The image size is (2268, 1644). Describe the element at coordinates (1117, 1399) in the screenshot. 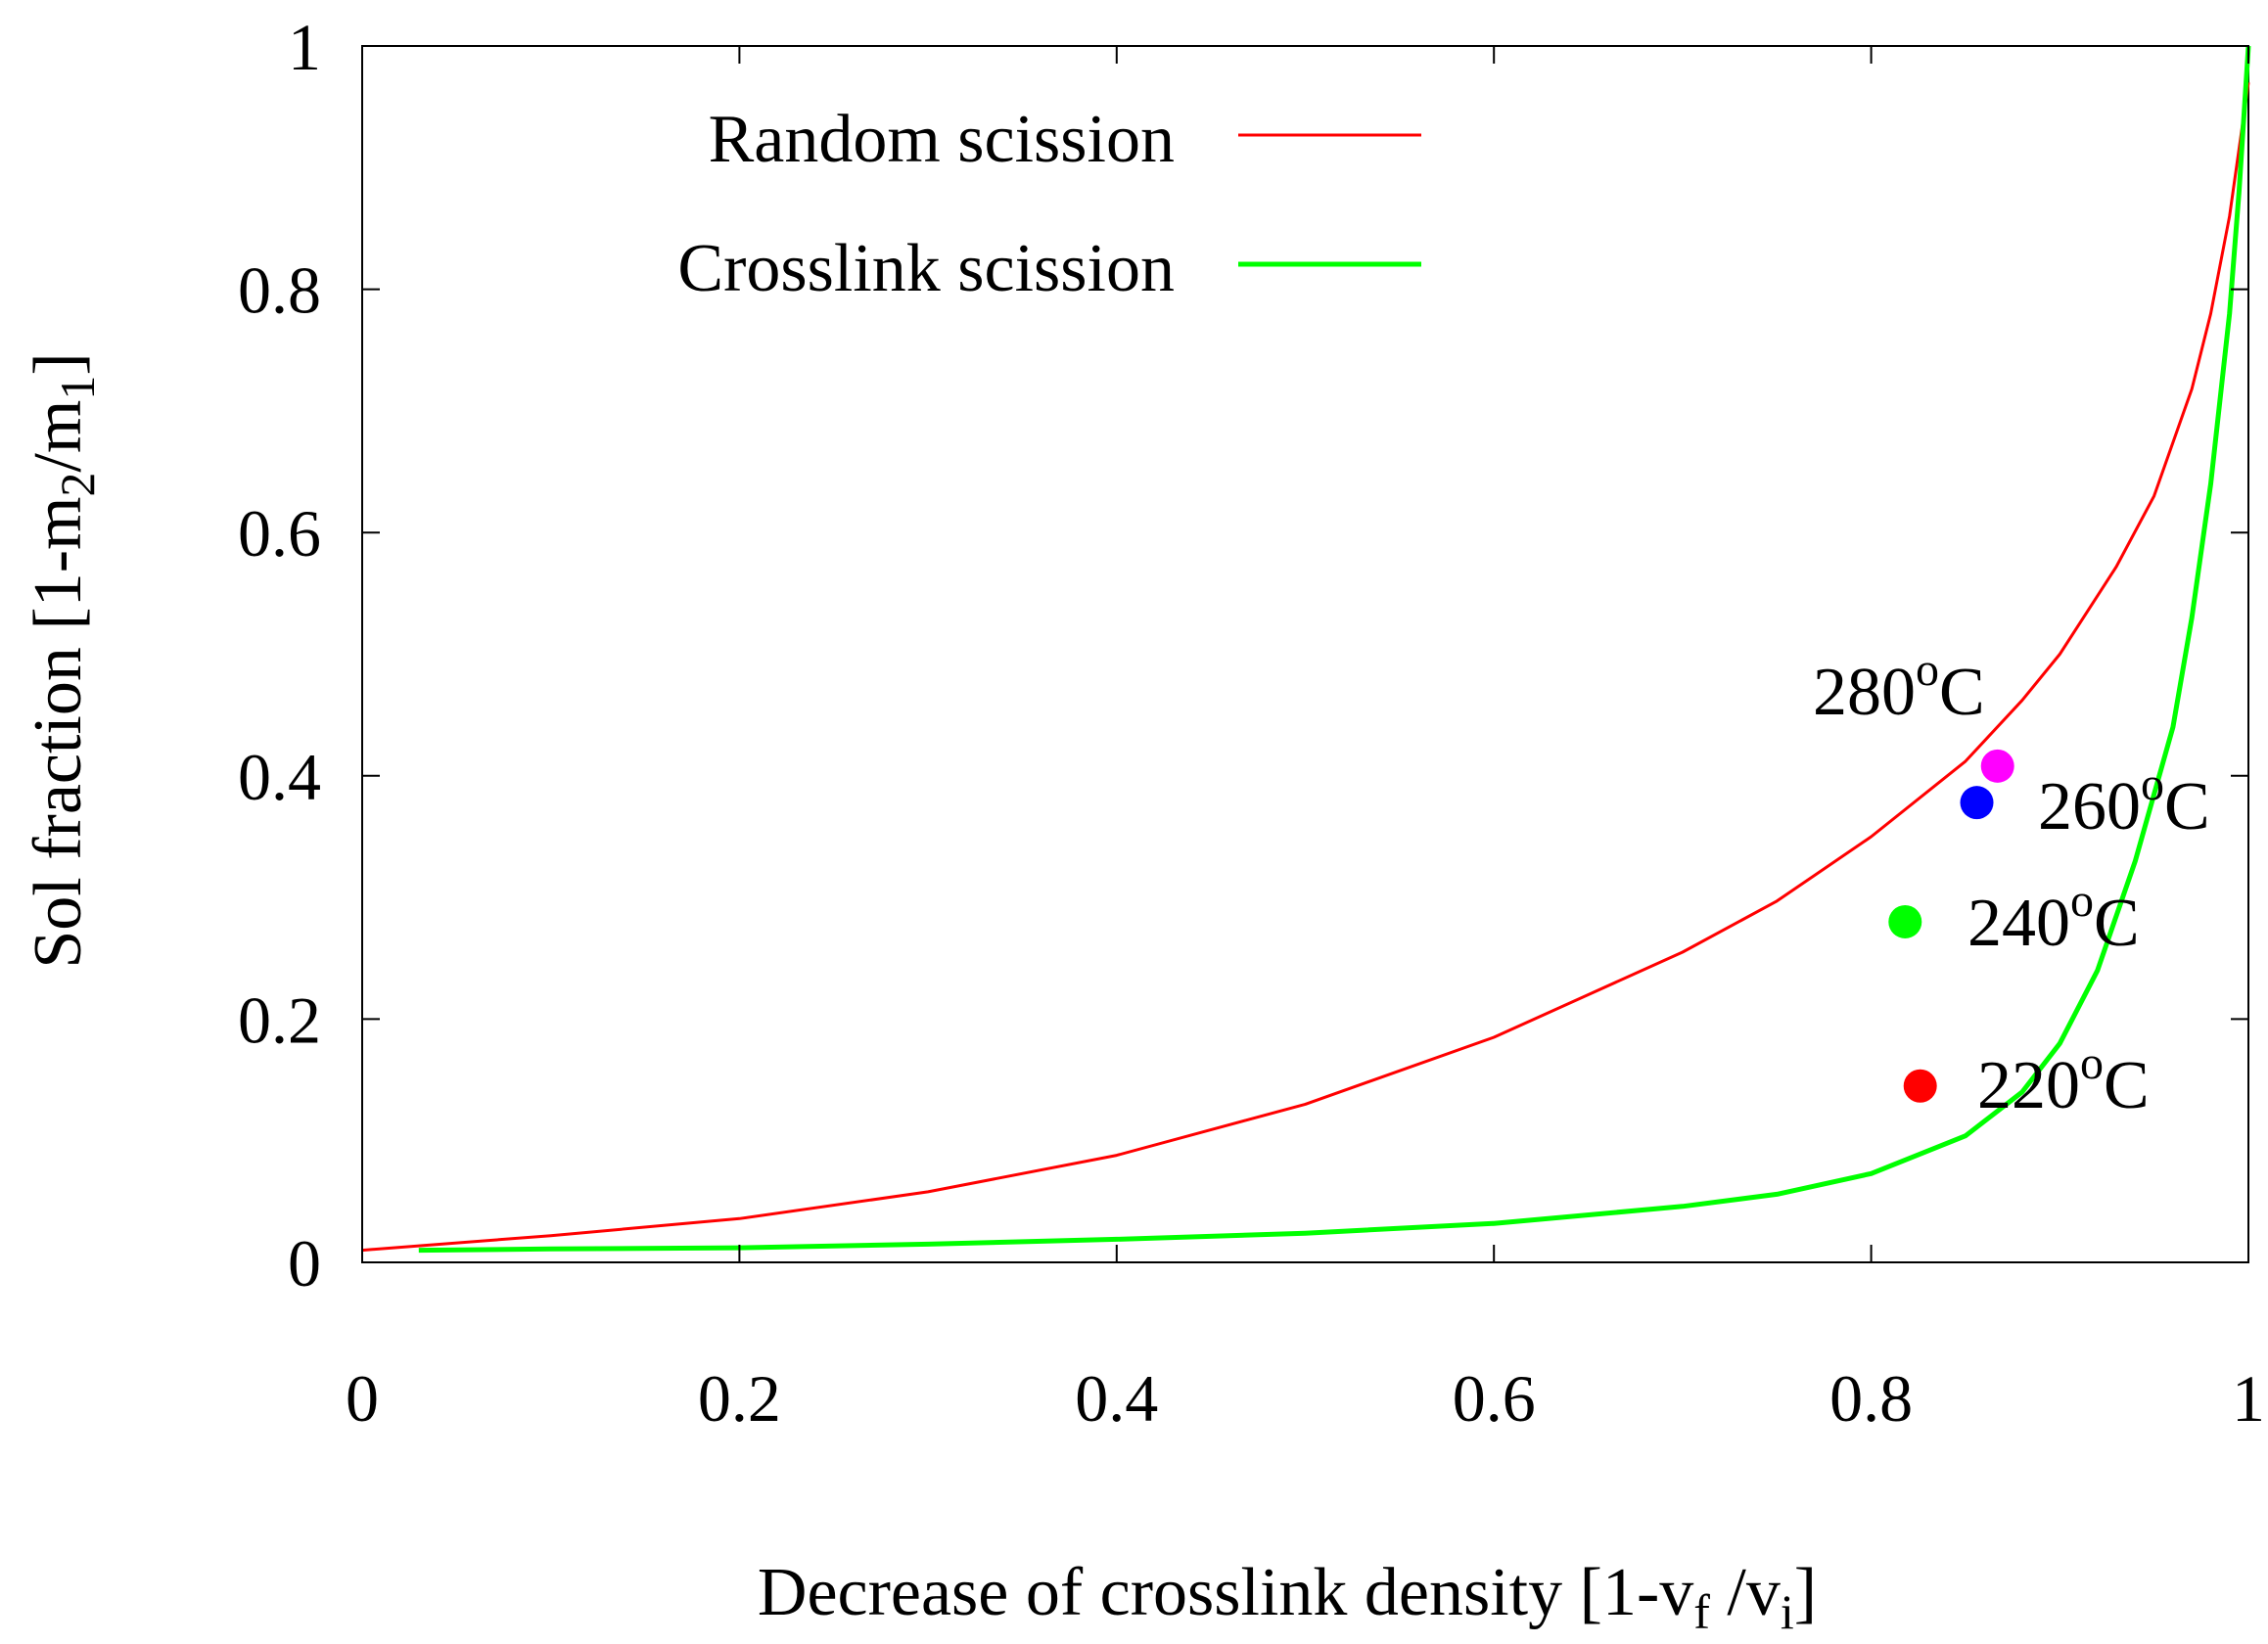

I see `x-tick-label: 0.4` at that location.